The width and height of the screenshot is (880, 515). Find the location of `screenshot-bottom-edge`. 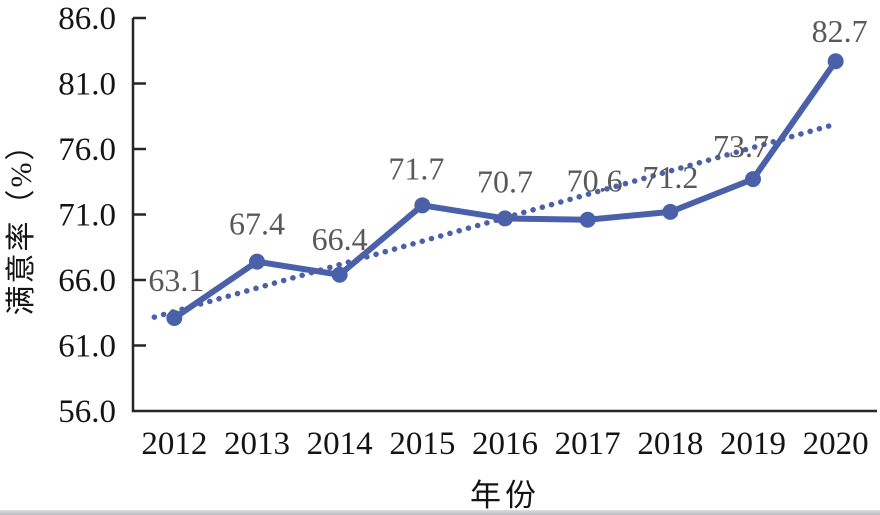

screenshot-bottom-edge is located at coordinates (440, 512).